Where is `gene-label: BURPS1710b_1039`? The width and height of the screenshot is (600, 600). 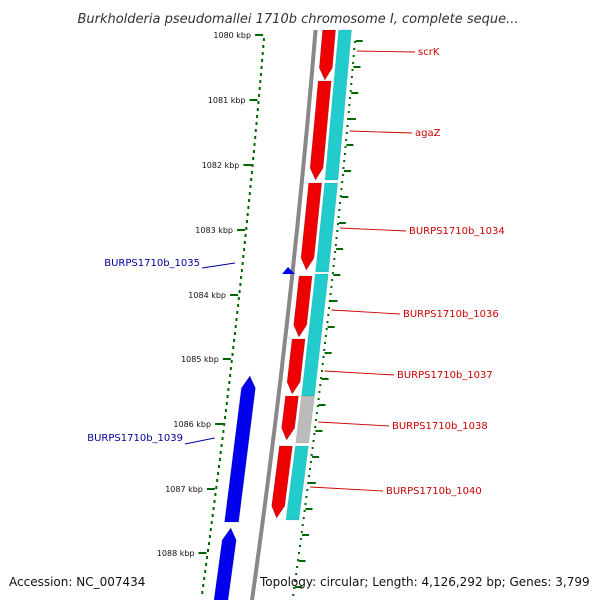 gene-label: BURPS1710b_1039 is located at coordinates (135, 438).